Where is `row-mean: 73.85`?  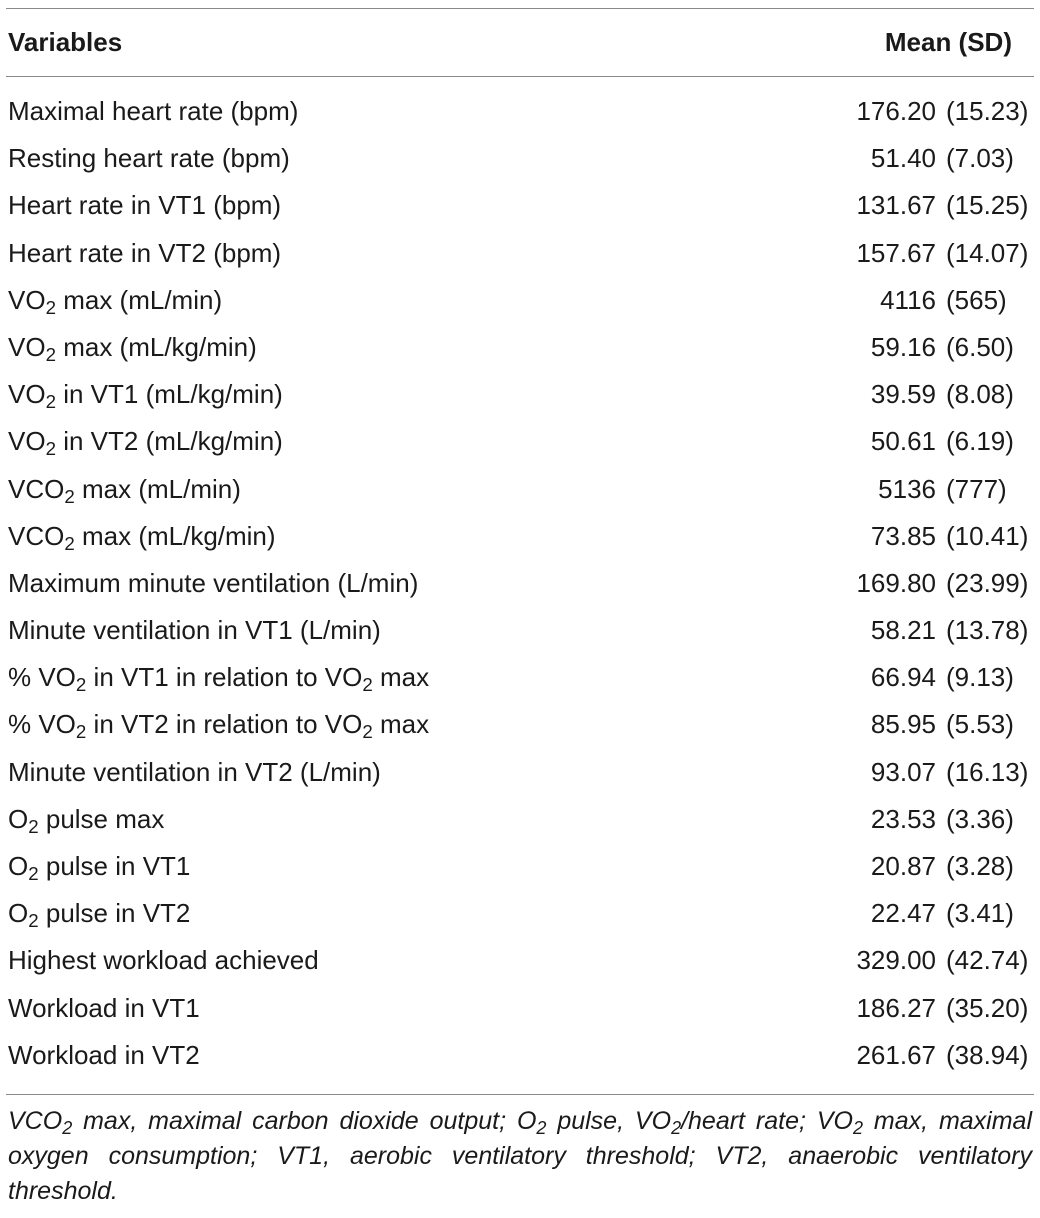 row-mean: 73.85 is located at coordinates (903, 535).